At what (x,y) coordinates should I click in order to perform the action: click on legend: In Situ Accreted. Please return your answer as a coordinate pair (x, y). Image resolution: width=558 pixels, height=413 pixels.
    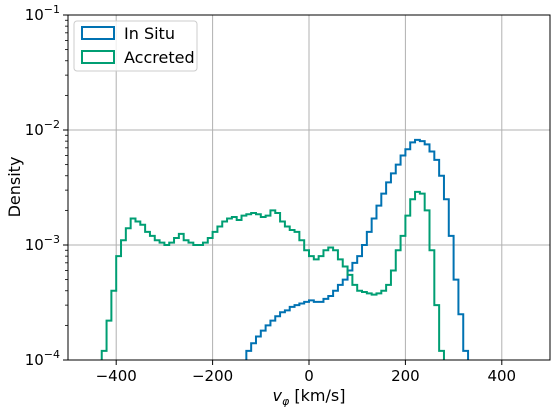
    Looking at the image, I should click on (135, 46).